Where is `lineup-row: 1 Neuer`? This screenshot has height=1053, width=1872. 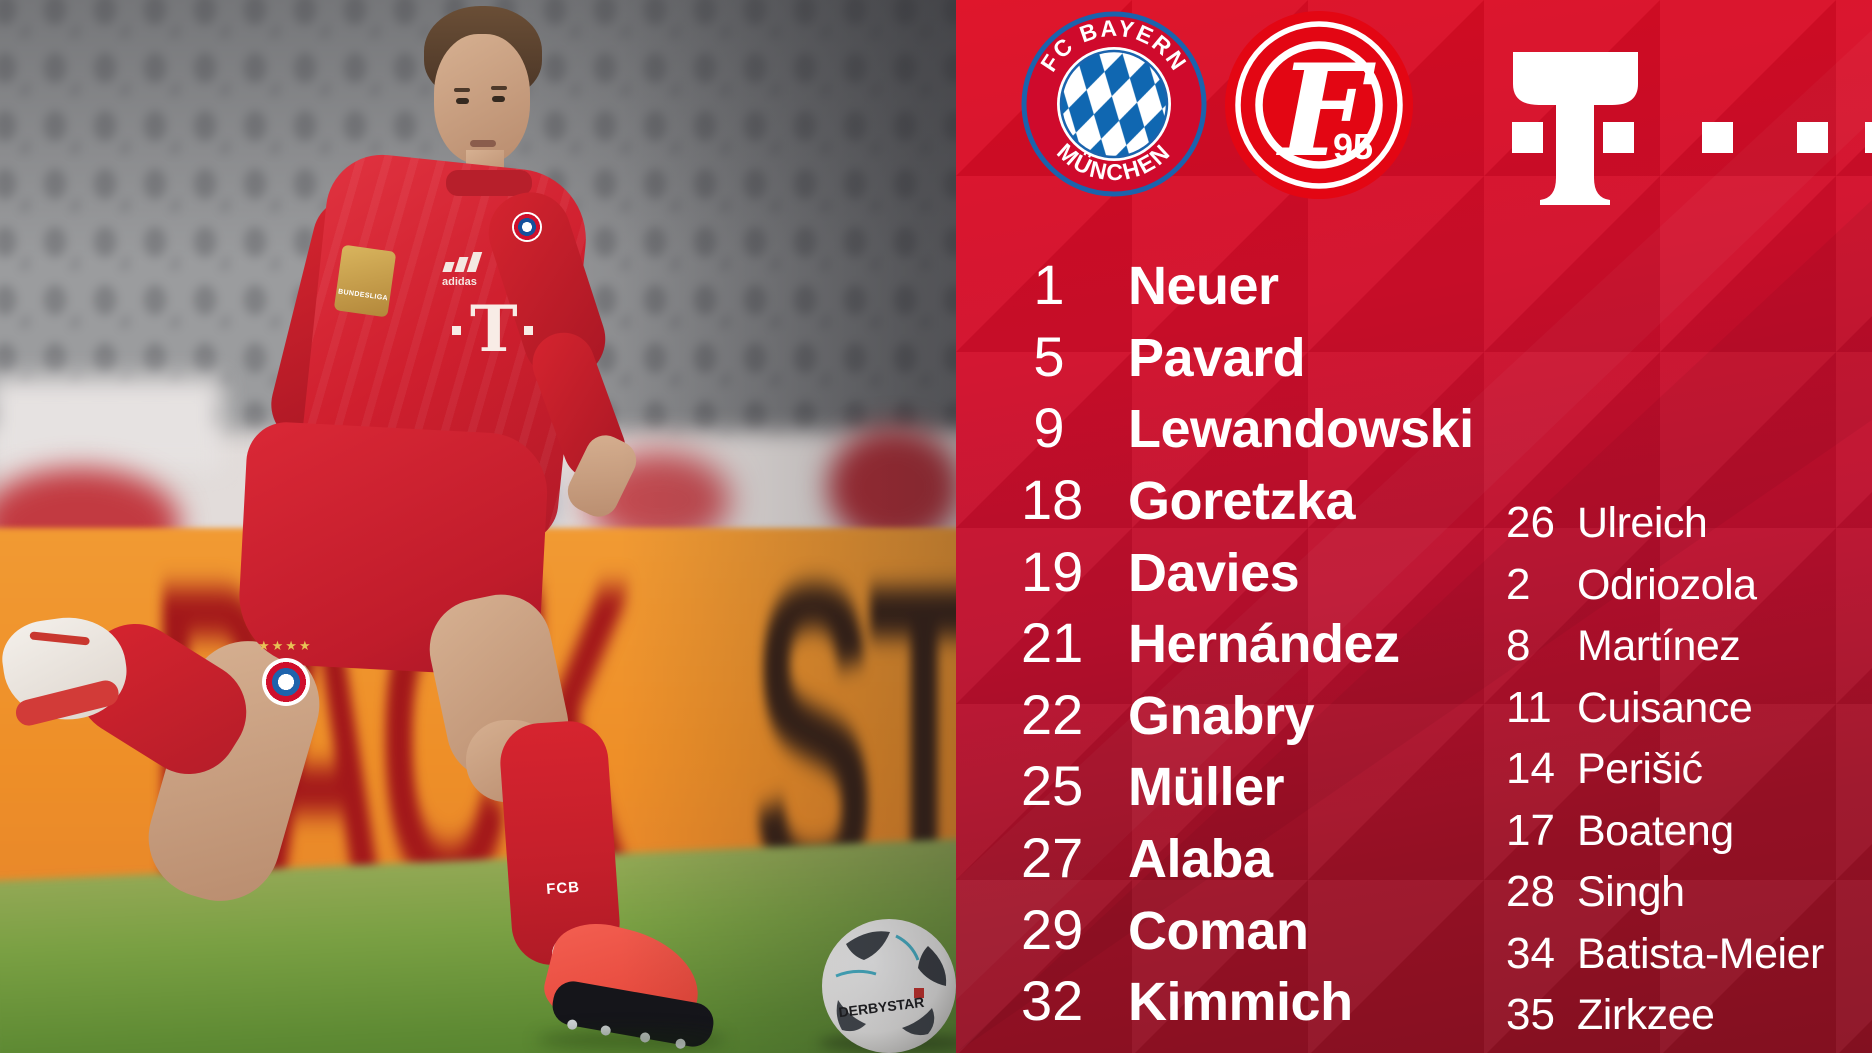
lineup-row: 1 Neuer is located at coordinates (1247, 290).